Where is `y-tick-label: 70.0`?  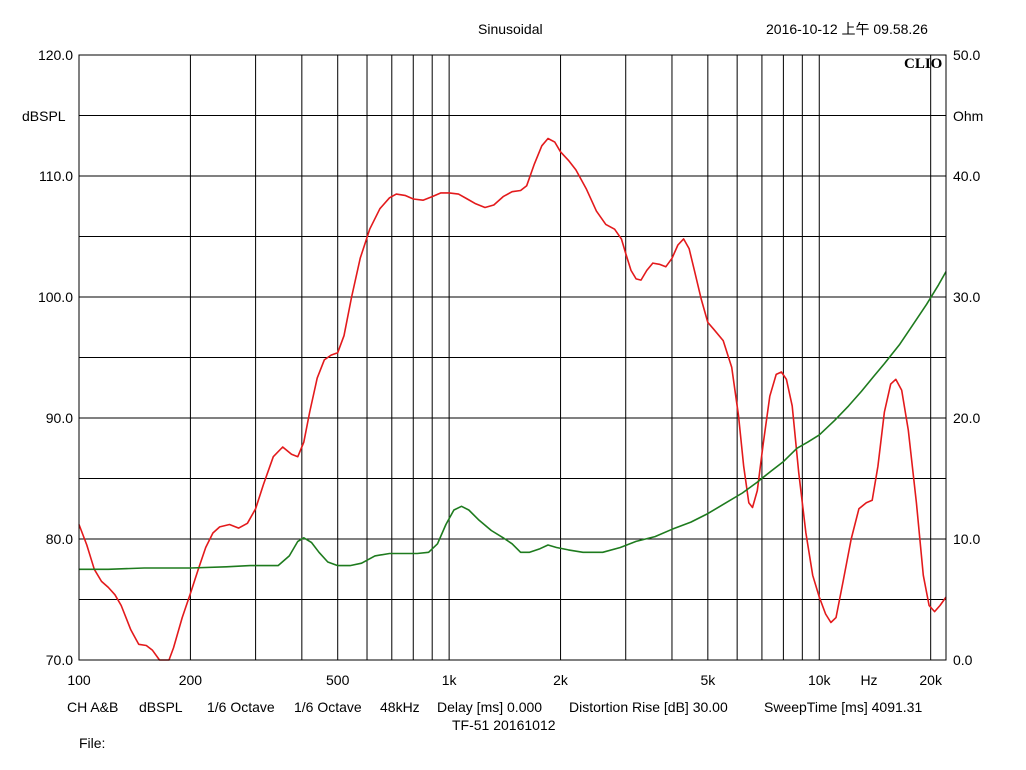 y-tick-label: 70.0 is located at coordinates (59, 660).